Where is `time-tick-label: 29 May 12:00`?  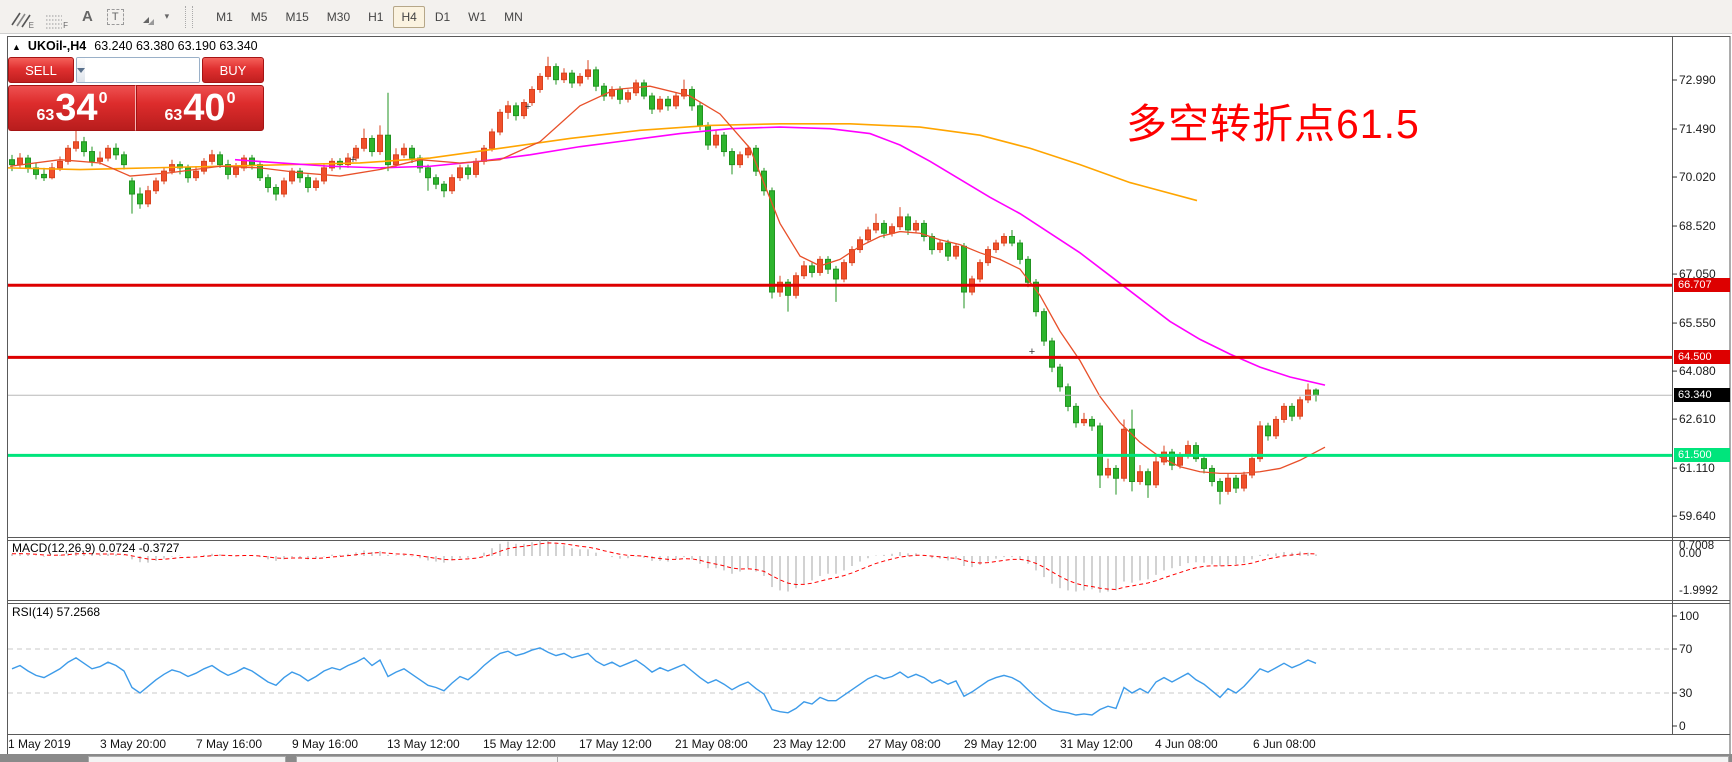
time-tick-label: 29 May 12:00 is located at coordinates (1000, 744).